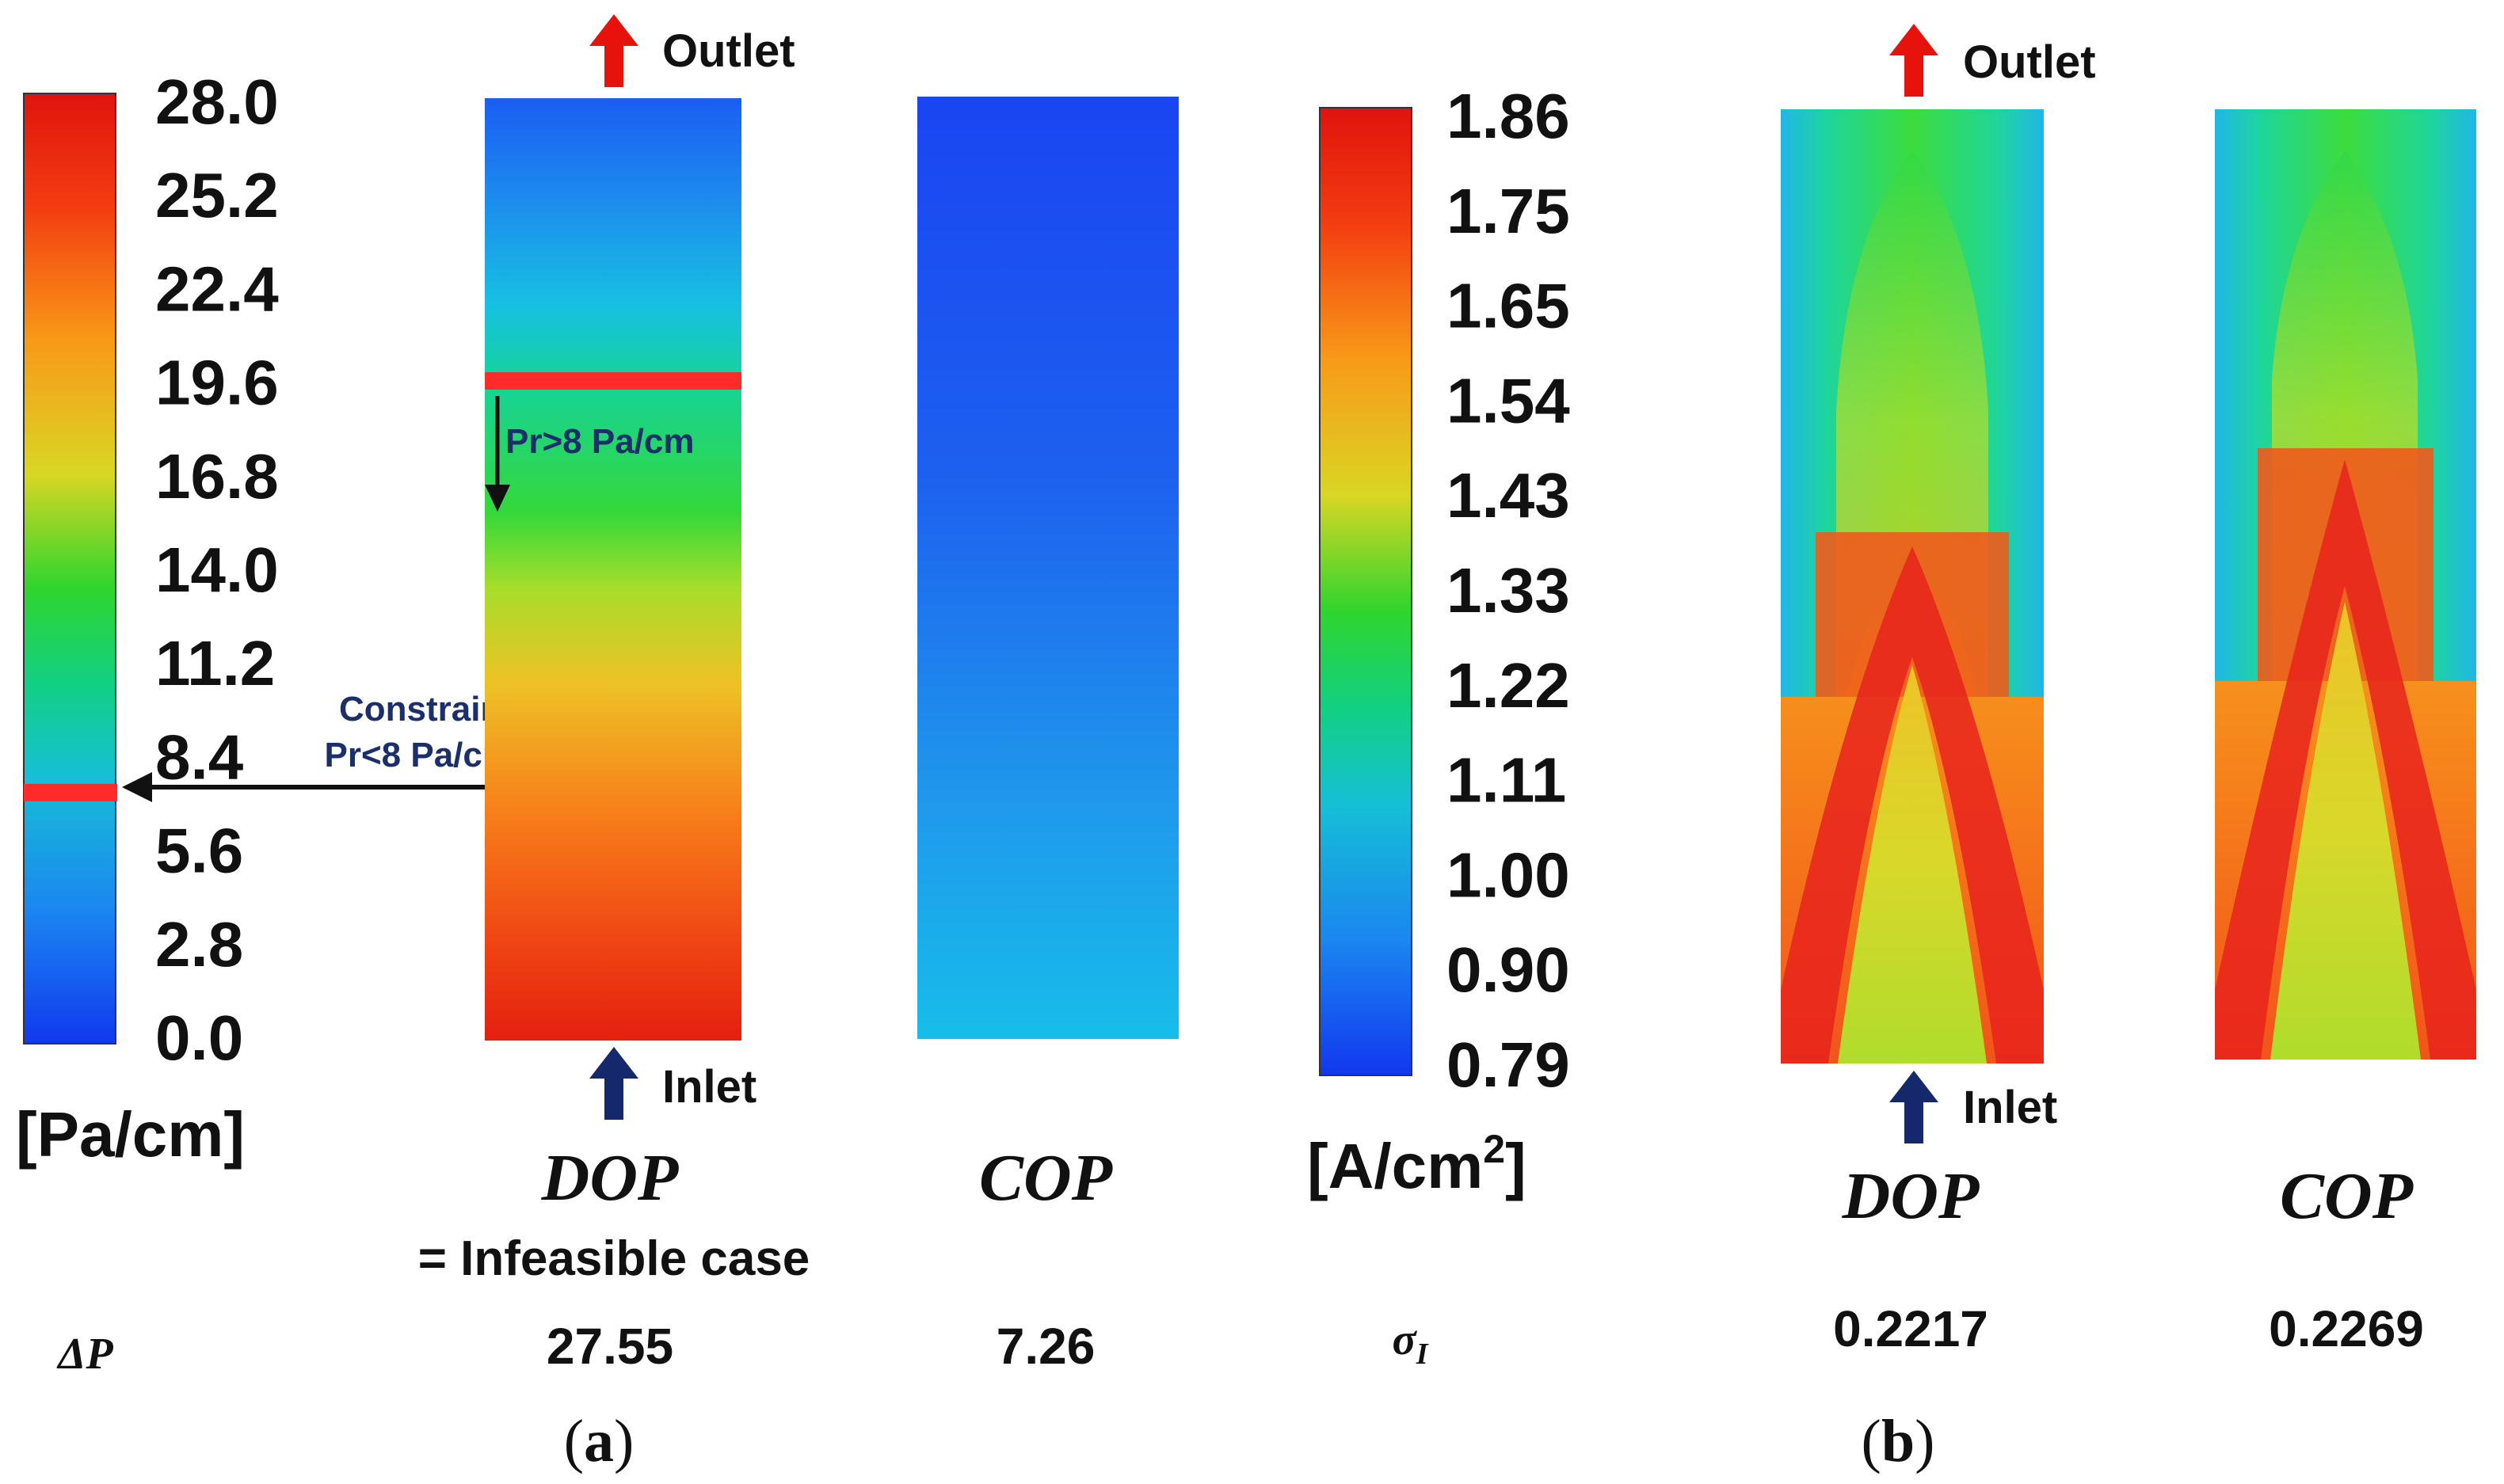 Image resolution: width=2504 pixels, height=1484 pixels. What do you see at coordinates (1508, 875) in the screenshot?
I see `current-density-tick-label: 1.00` at bounding box center [1508, 875].